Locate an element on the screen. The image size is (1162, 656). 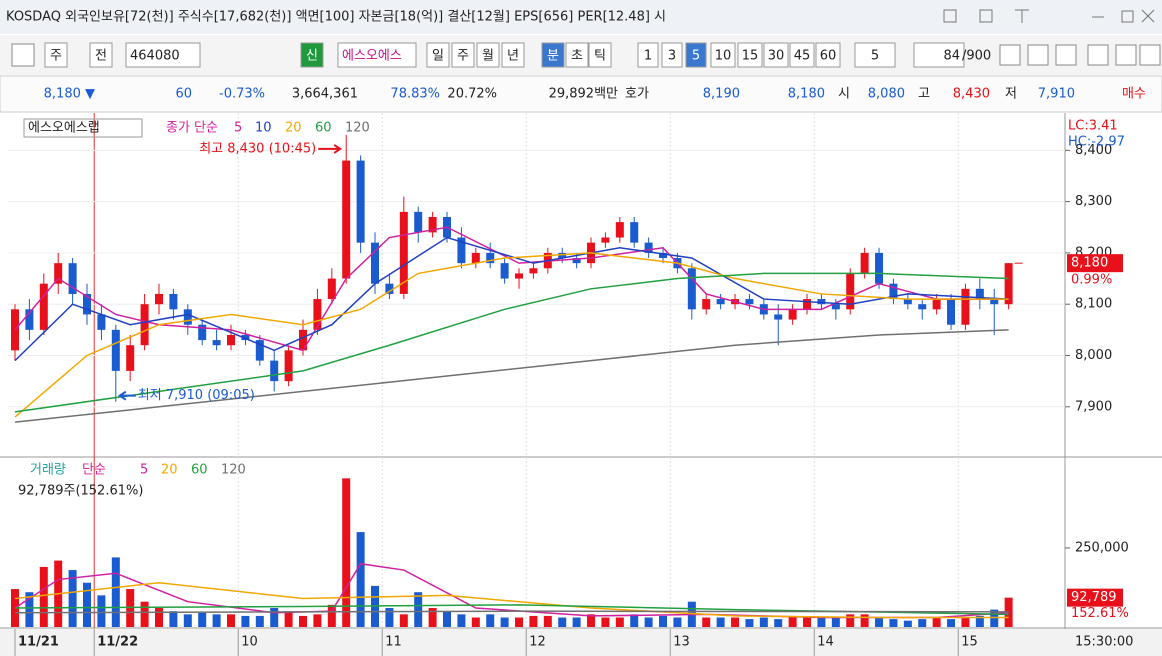
toolbar-label: 초 is located at coordinates (577, 56).